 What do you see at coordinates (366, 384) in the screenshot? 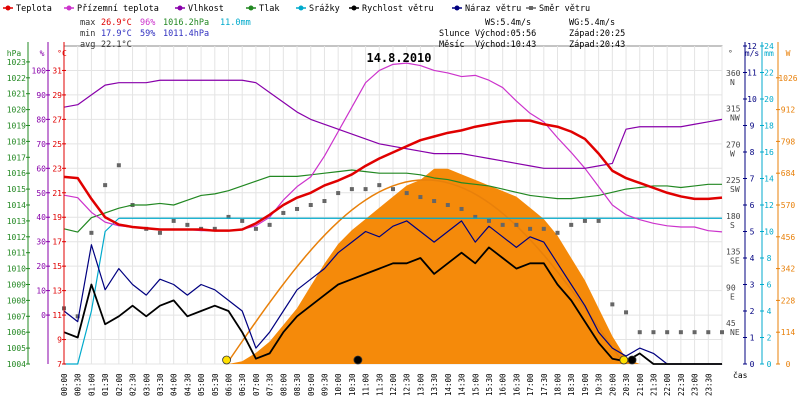
I see `time-tick-label: 11:00` at bounding box center [366, 384].